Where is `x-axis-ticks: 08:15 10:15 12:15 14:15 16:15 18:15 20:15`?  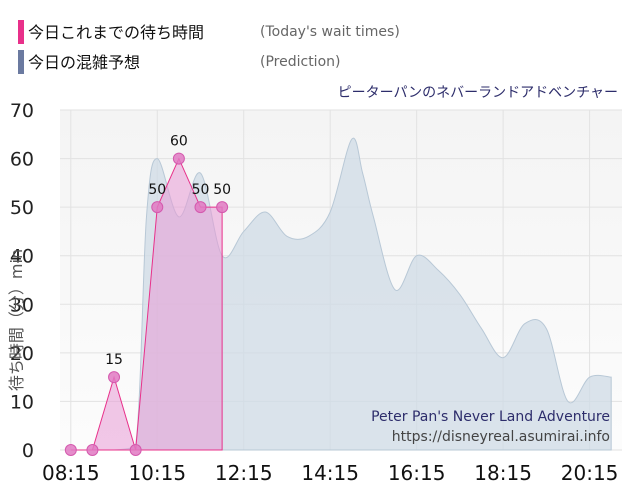 x-axis-ticks: 08:15 10:15 12:15 14:15 16:15 18:15 20:15 is located at coordinates (330, 473).